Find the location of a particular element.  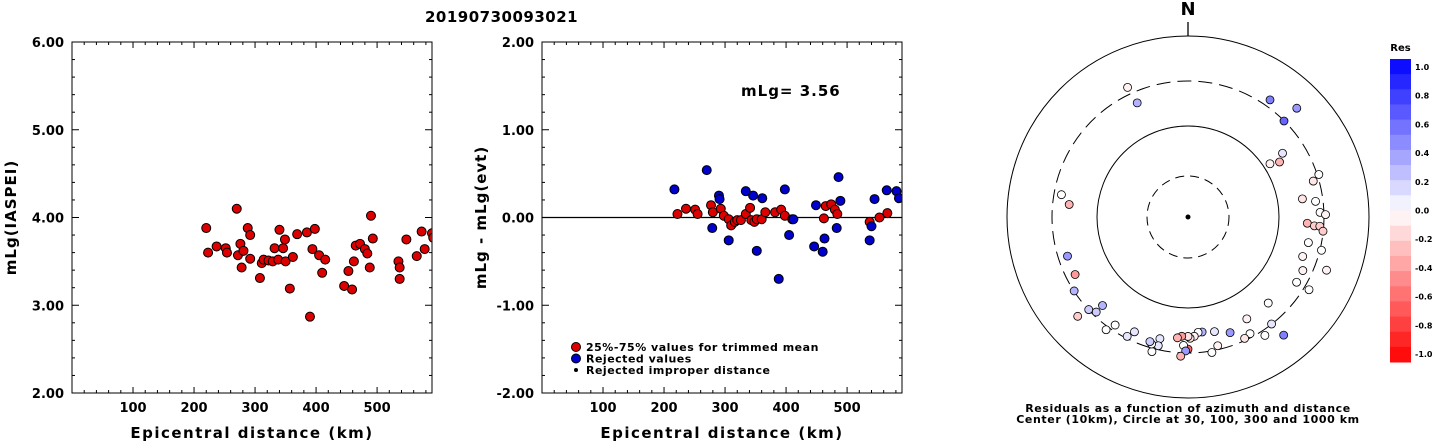

y-tick-label: 0.00 is located at coordinates (518, 219).